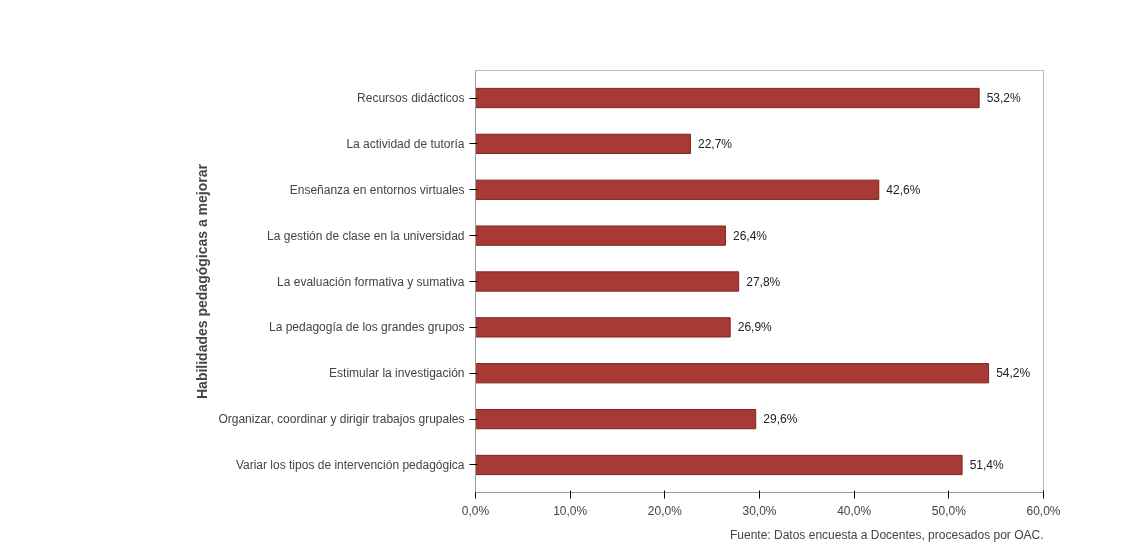 The width and height of the screenshot is (1123, 546). Describe the element at coordinates (715, 143) in the screenshot. I see `data-label: 22,7%` at that location.